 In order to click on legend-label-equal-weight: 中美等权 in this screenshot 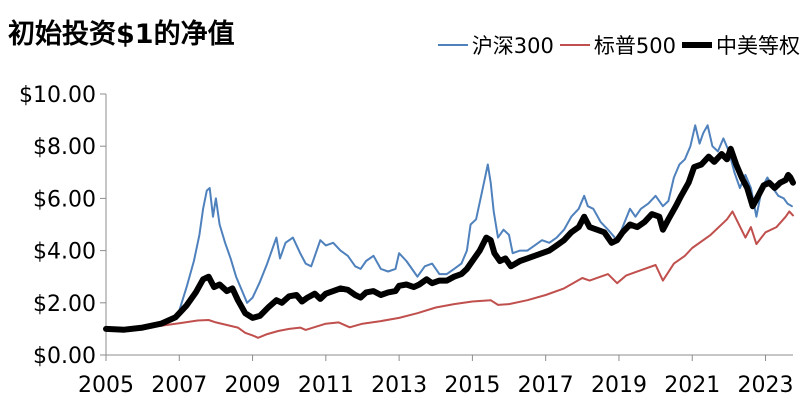, I will do `click(758, 46)`.